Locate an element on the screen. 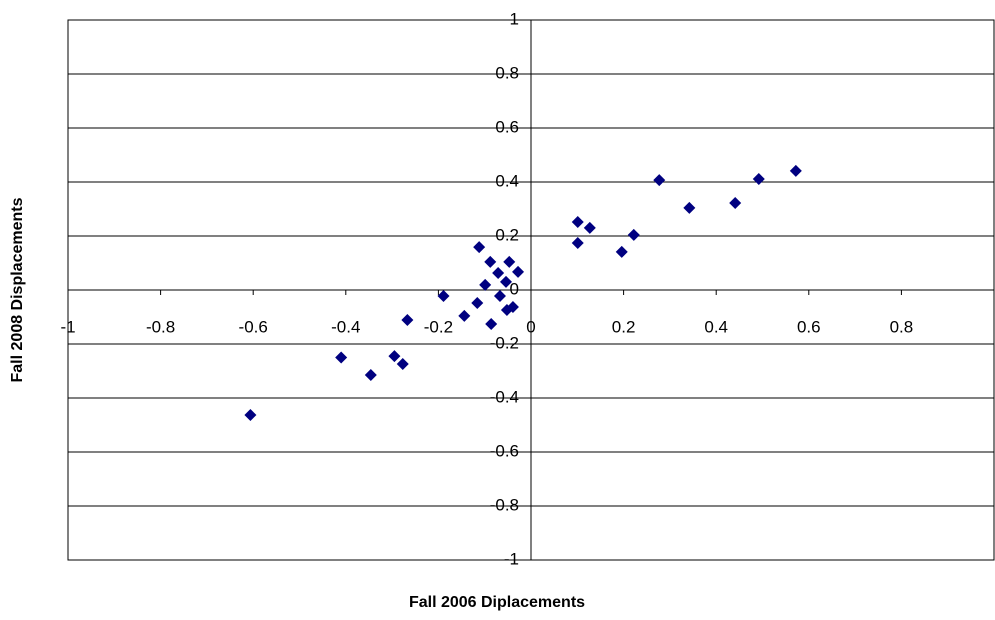 This screenshot has width=995, height=620. y-tick-label: -0.6 is located at coordinates (504, 450).